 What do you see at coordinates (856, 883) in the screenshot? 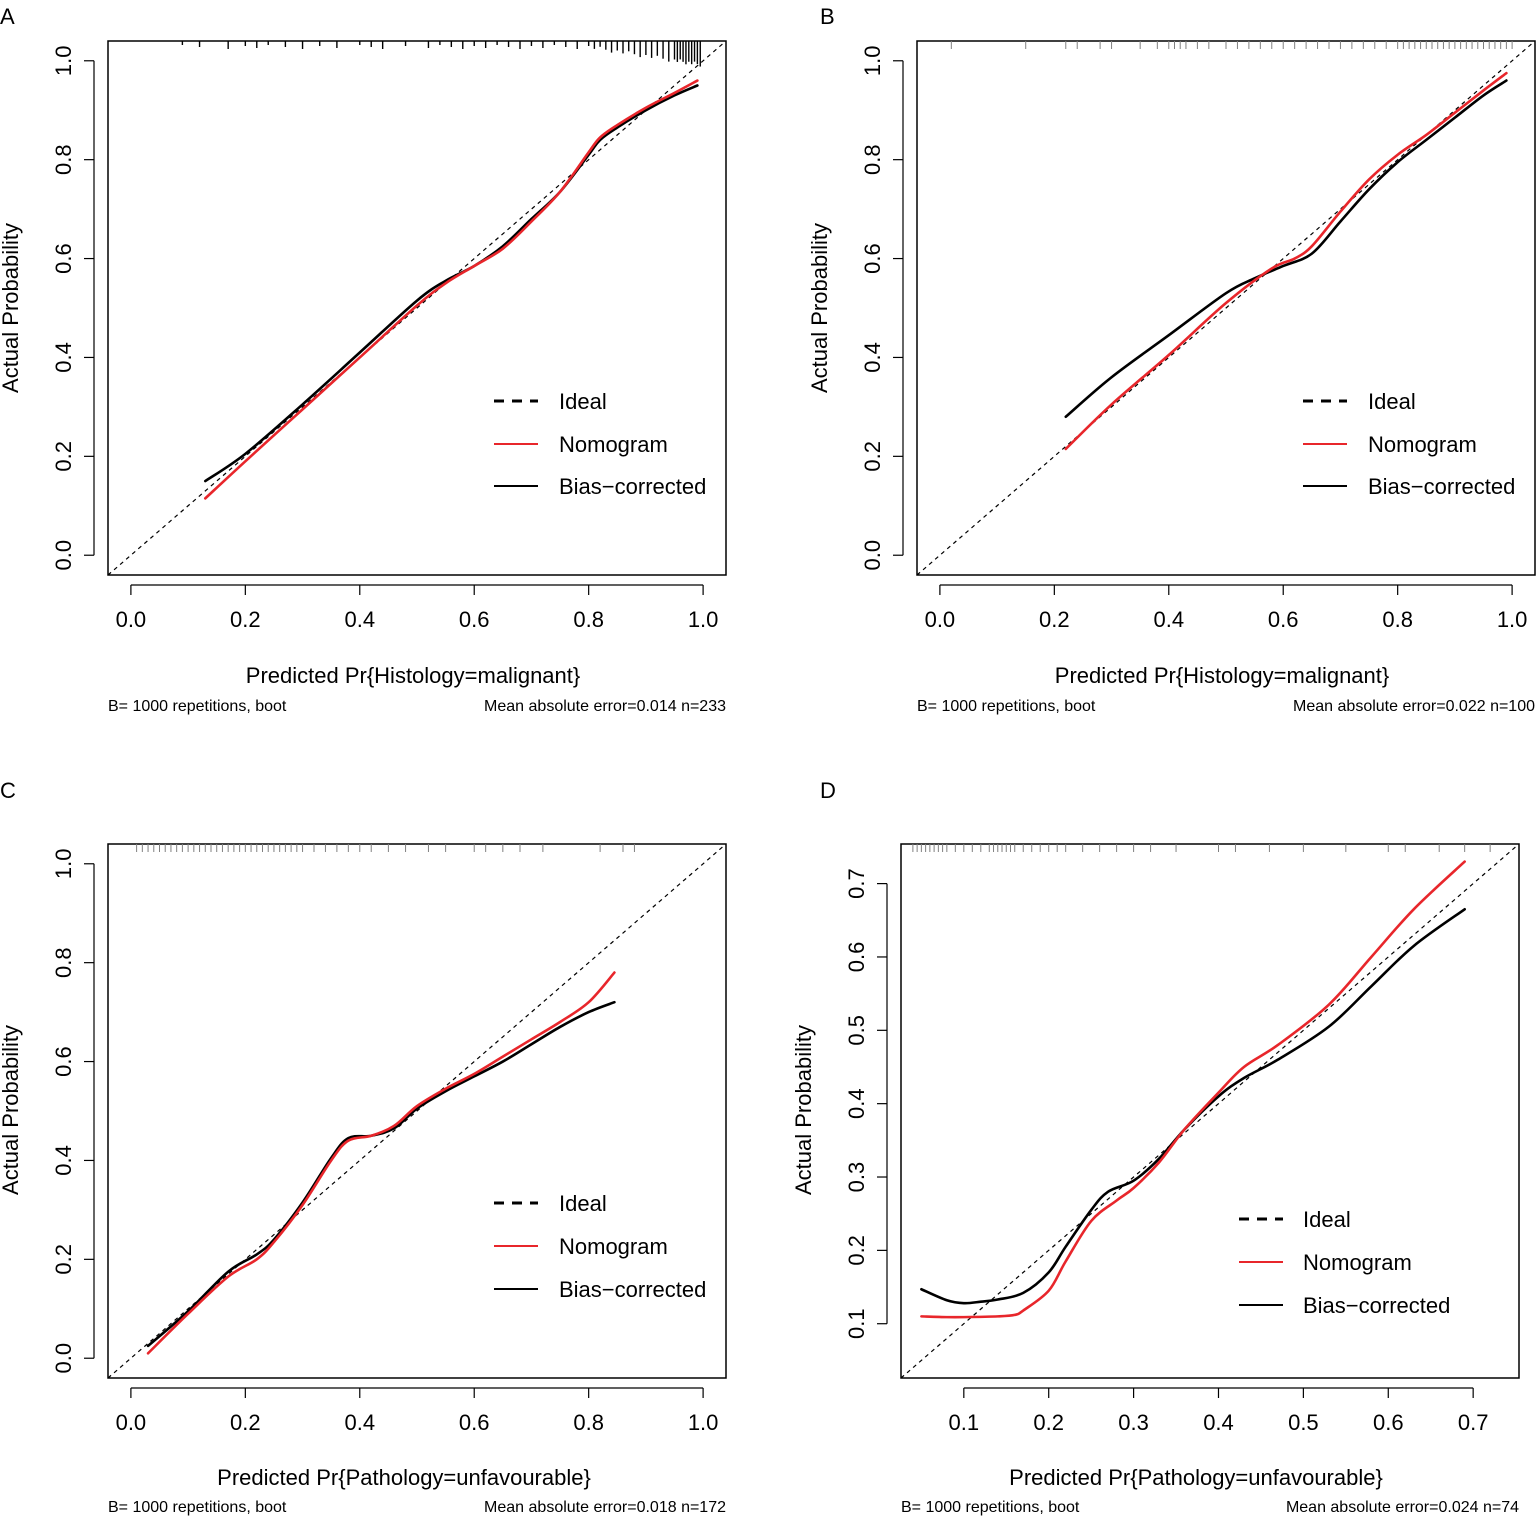
I see `y-tick-label: 0.7` at bounding box center [856, 883].